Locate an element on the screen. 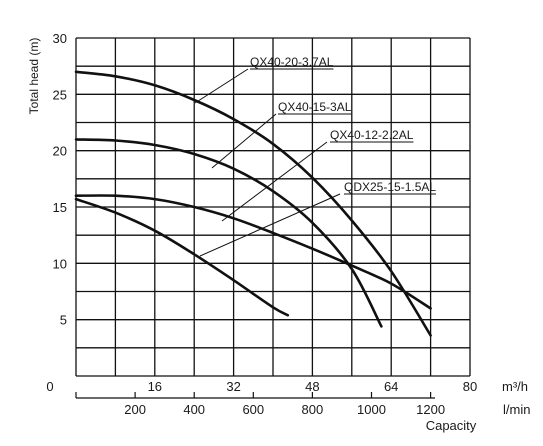 The height and width of the screenshot is (446, 543). y-tick-label: 5 is located at coordinates (63, 320).